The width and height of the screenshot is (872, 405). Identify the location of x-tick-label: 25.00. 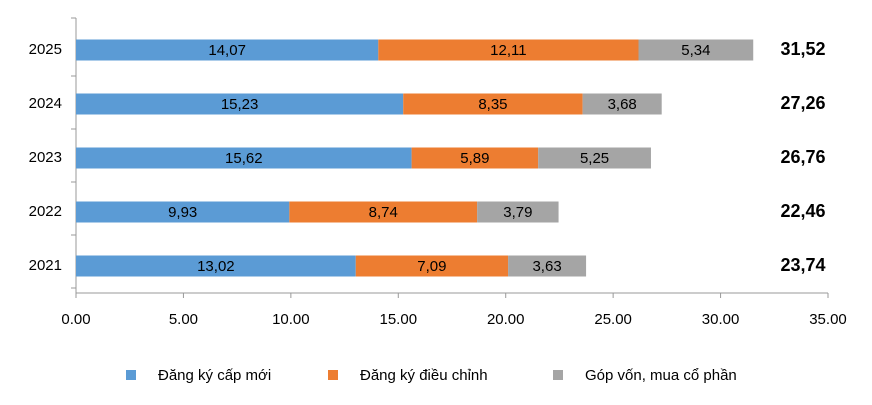
(613, 319).